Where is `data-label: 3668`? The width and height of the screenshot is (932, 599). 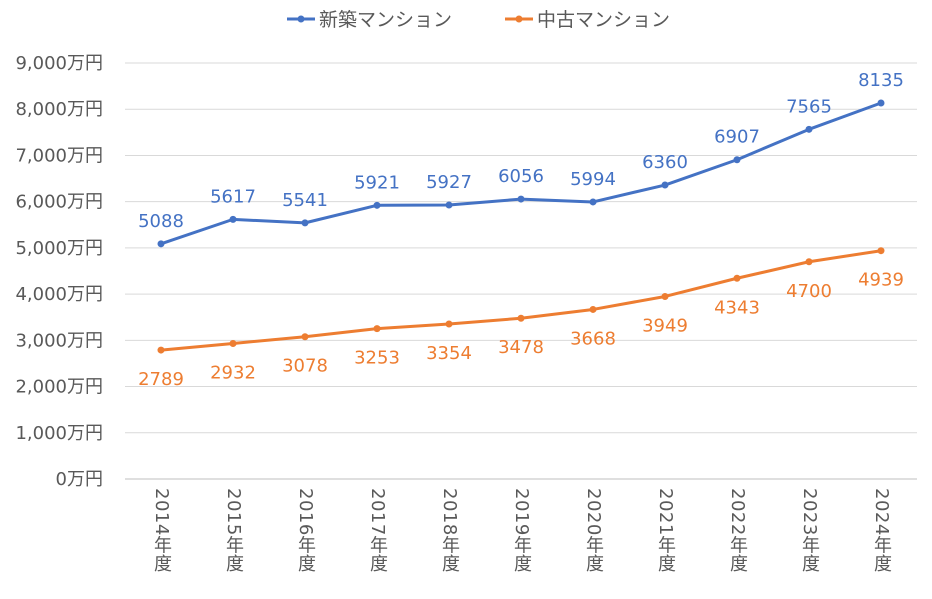 data-label: 3668 is located at coordinates (593, 338).